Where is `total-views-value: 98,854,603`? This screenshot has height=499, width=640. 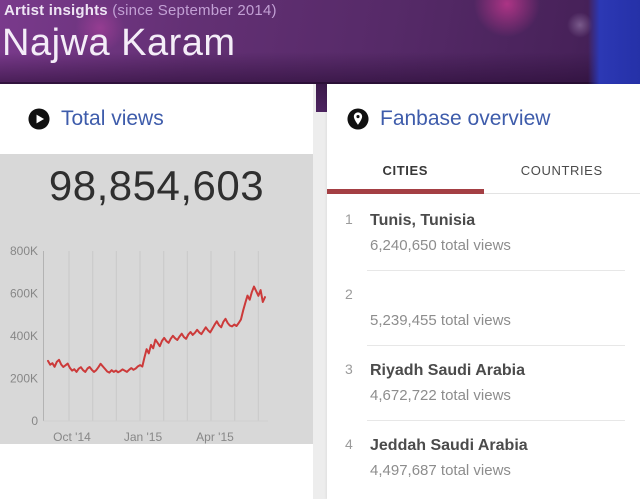
total-views-value: 98,854,603 is located at coordinates (156, 185).